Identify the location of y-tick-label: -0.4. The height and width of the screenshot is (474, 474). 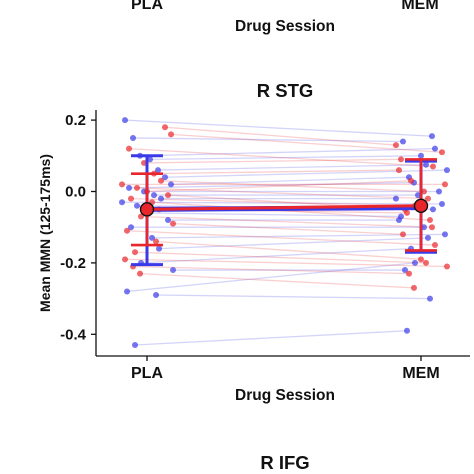
(73, 334).